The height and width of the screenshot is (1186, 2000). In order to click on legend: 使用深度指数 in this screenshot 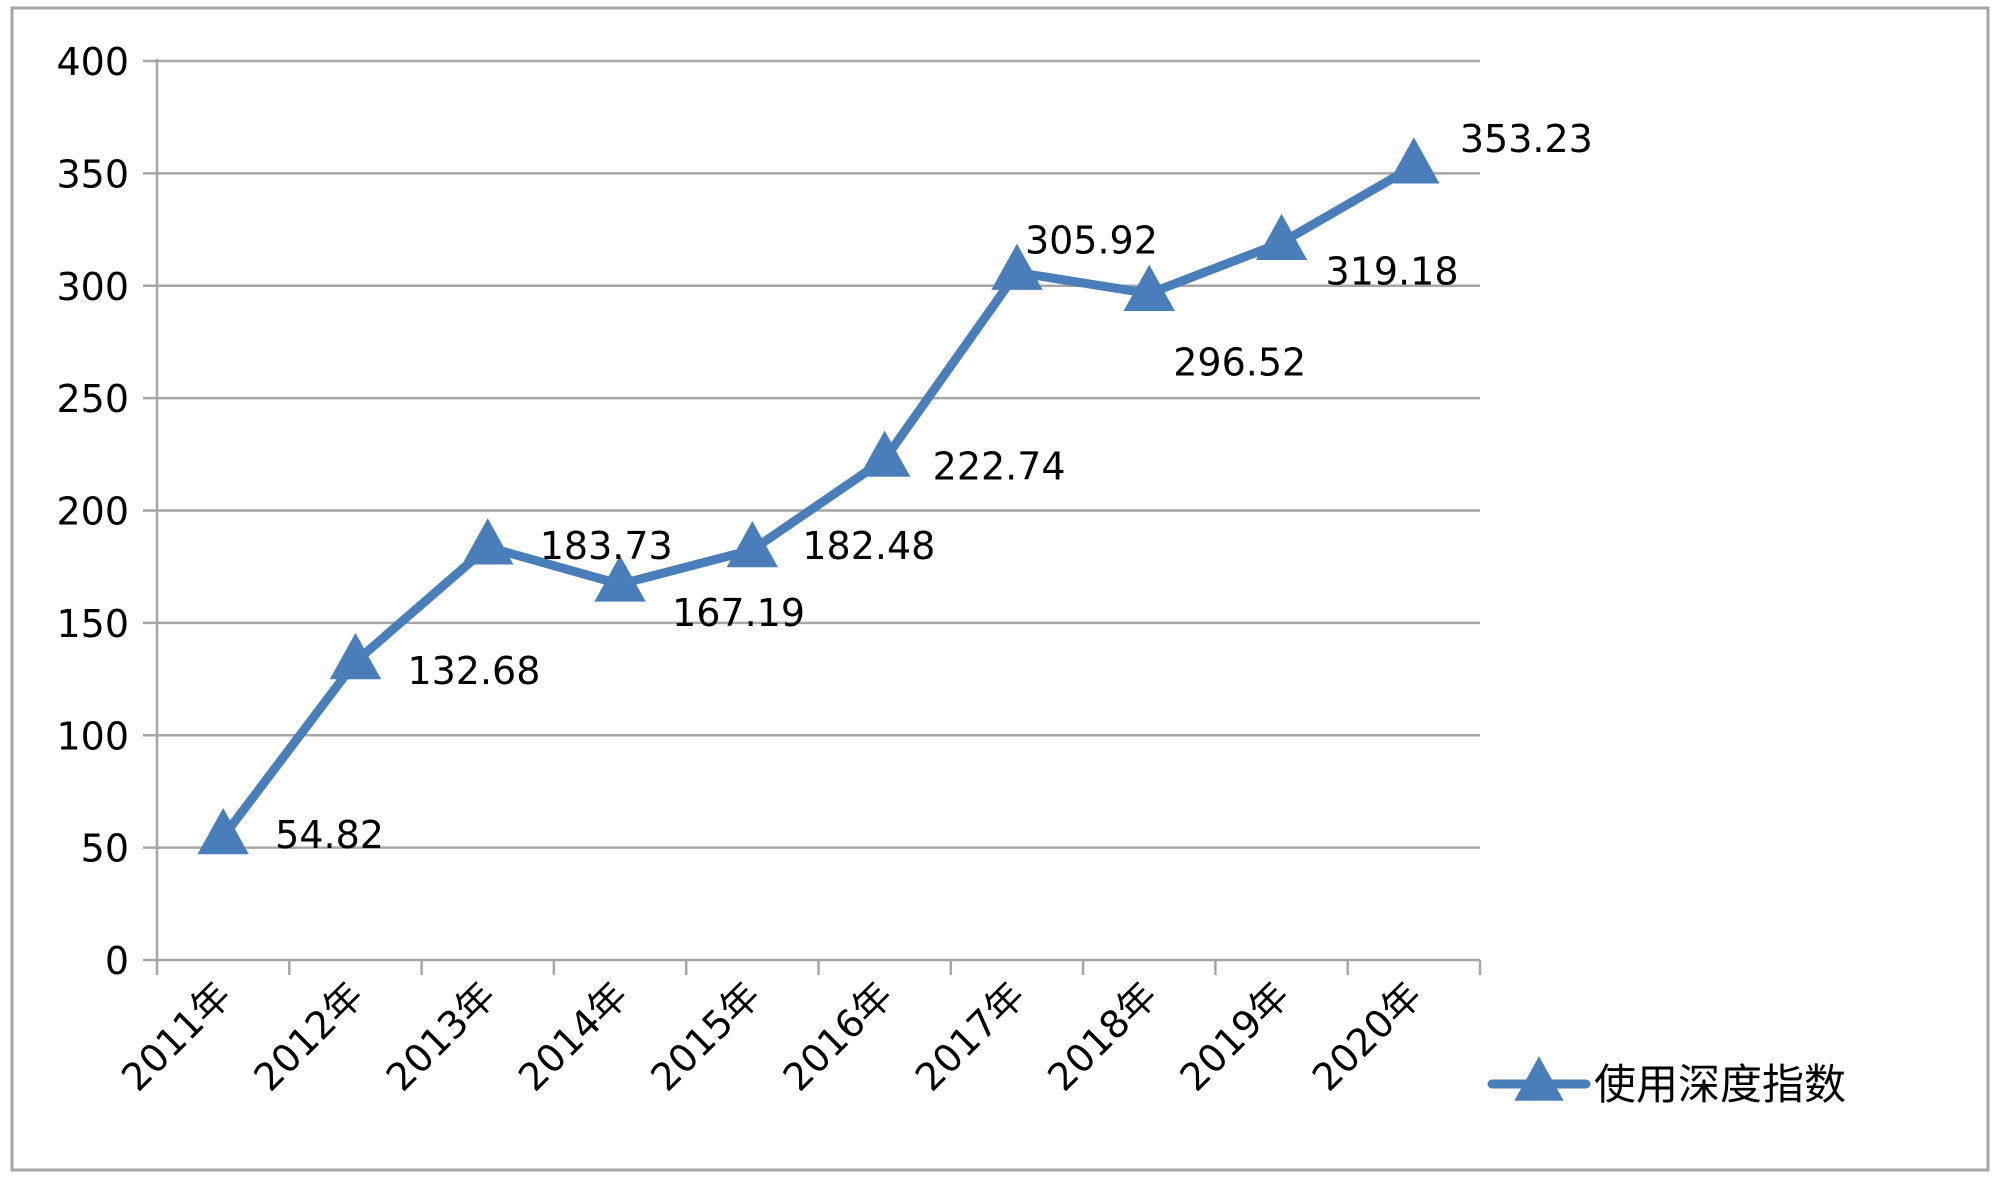, I will do `click(1666, 1082)`.